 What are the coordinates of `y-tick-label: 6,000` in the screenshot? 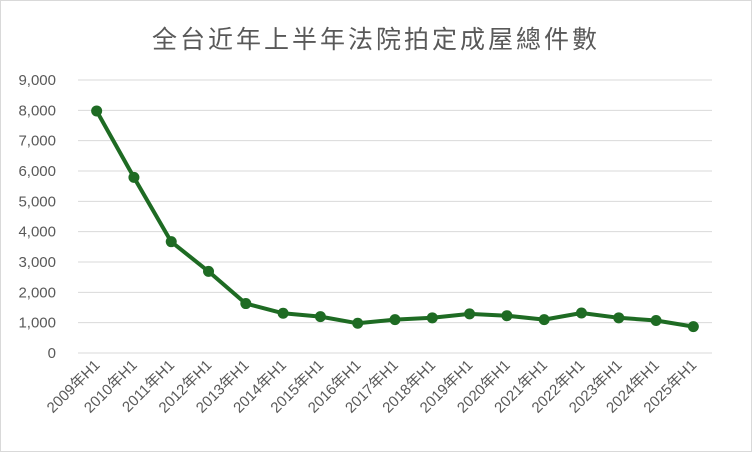 It's located at (37, 171).